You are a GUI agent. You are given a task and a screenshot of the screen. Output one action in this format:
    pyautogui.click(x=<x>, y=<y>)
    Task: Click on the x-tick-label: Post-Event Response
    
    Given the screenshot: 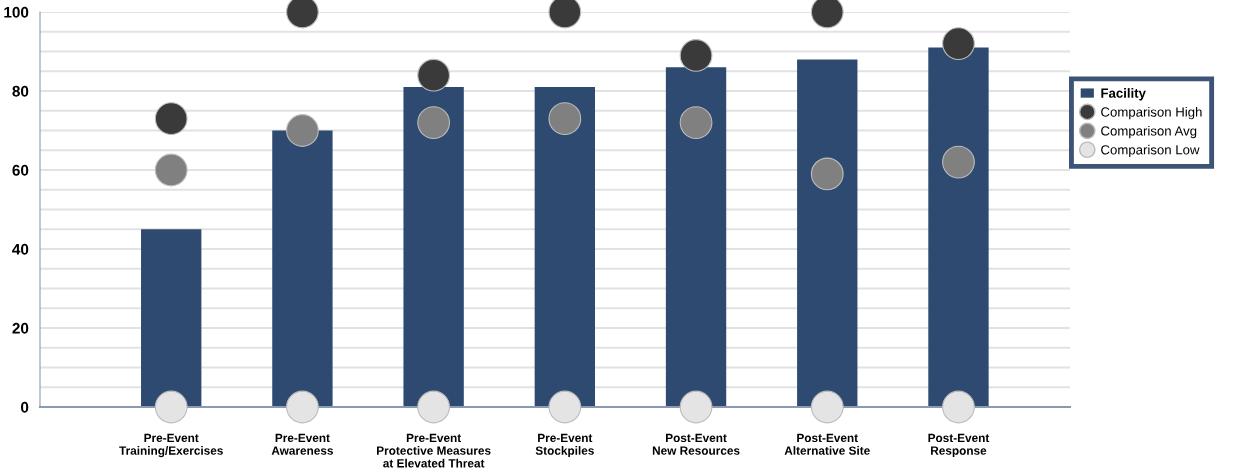 What is the action you would take?
    pyautogui.click(x=959, y=445)
    